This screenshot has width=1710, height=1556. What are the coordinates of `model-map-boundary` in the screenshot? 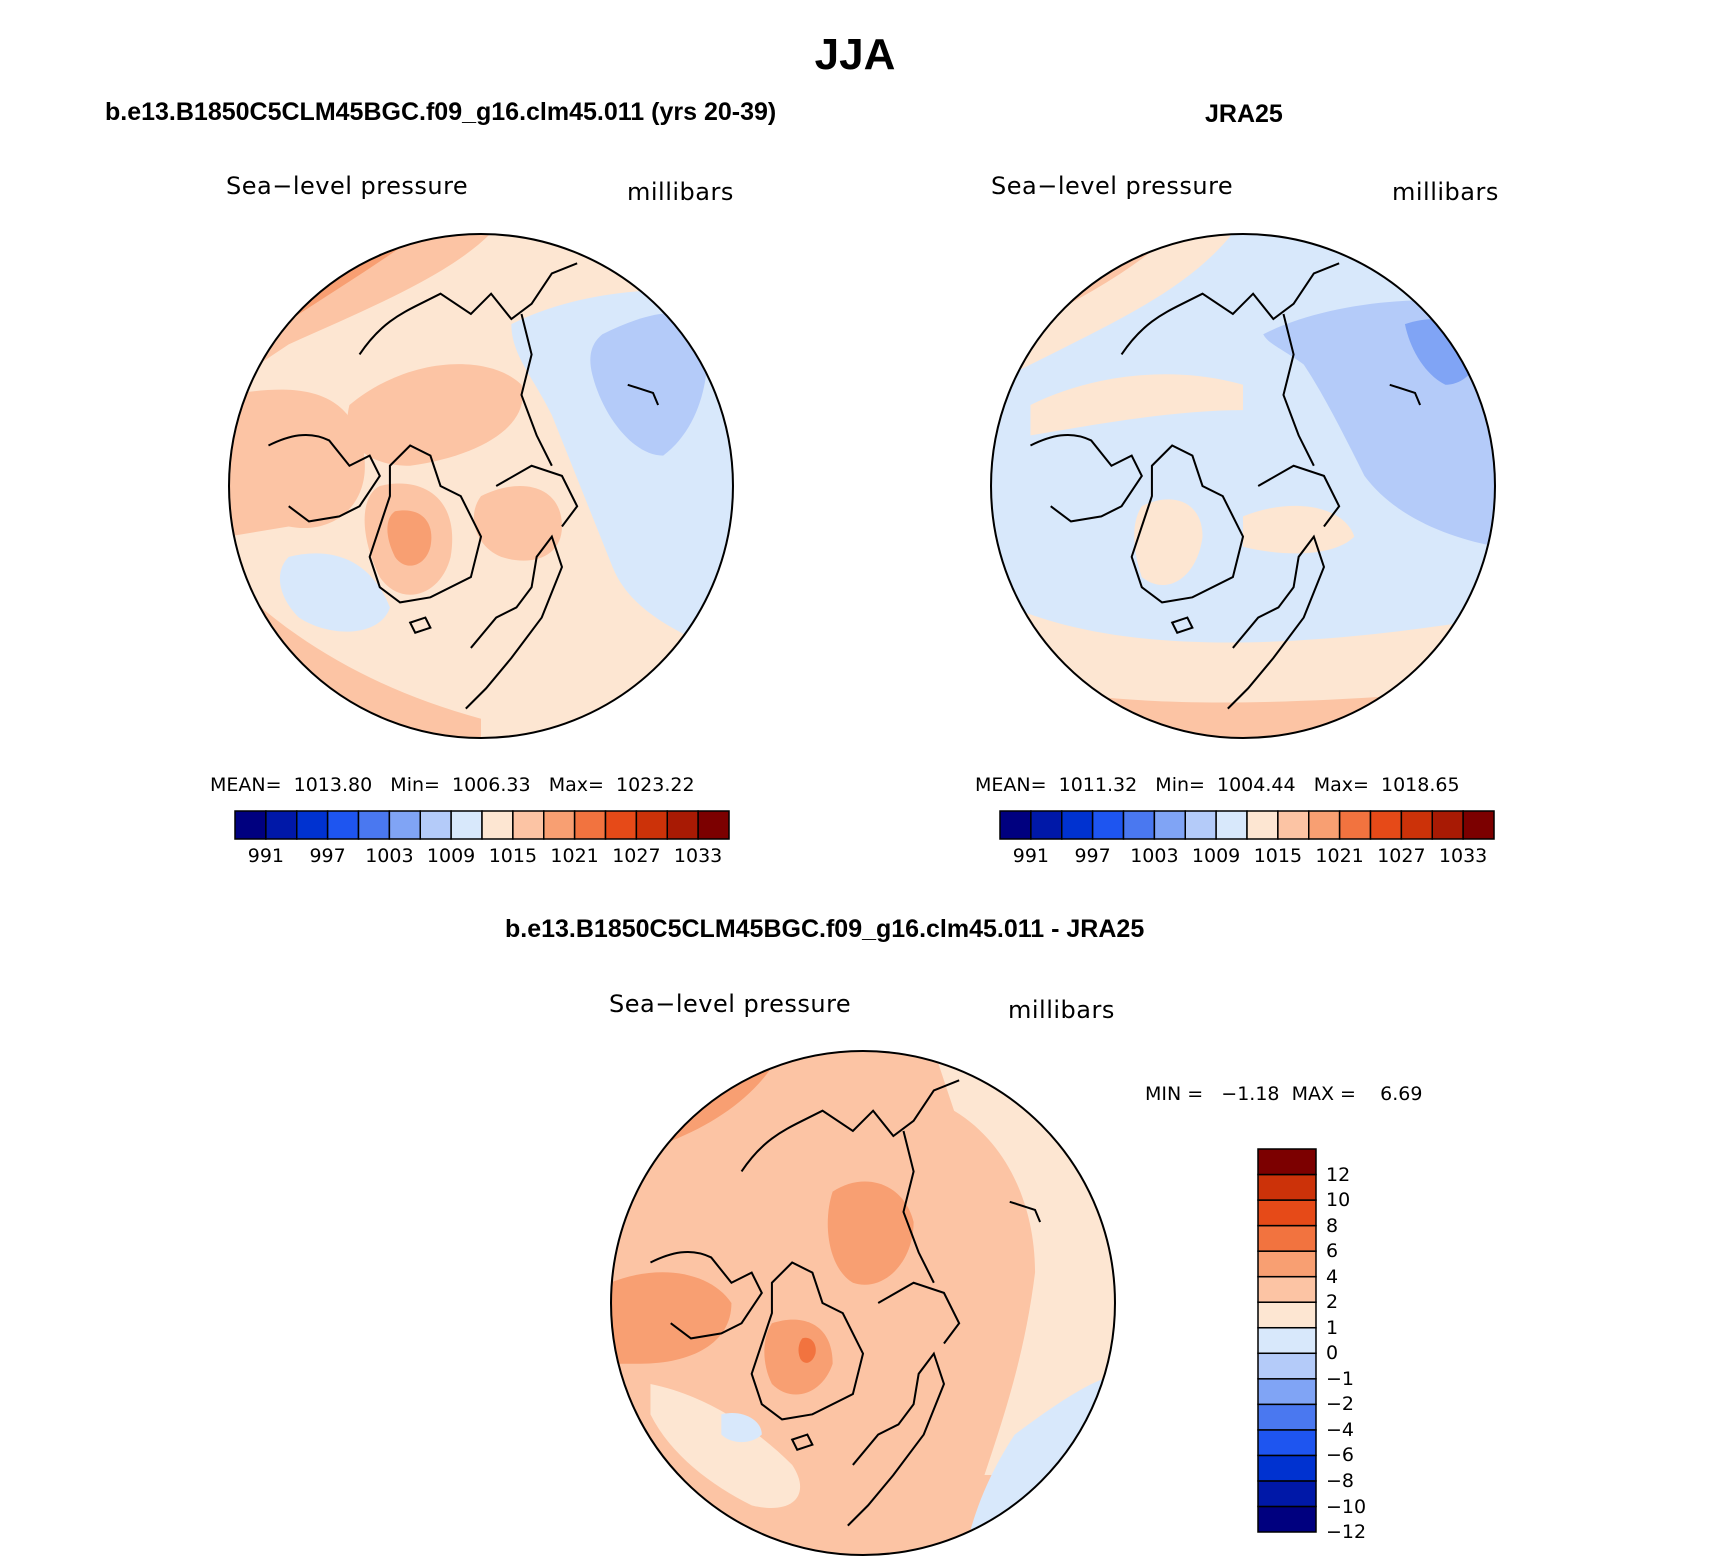 It's located at (481, 486).